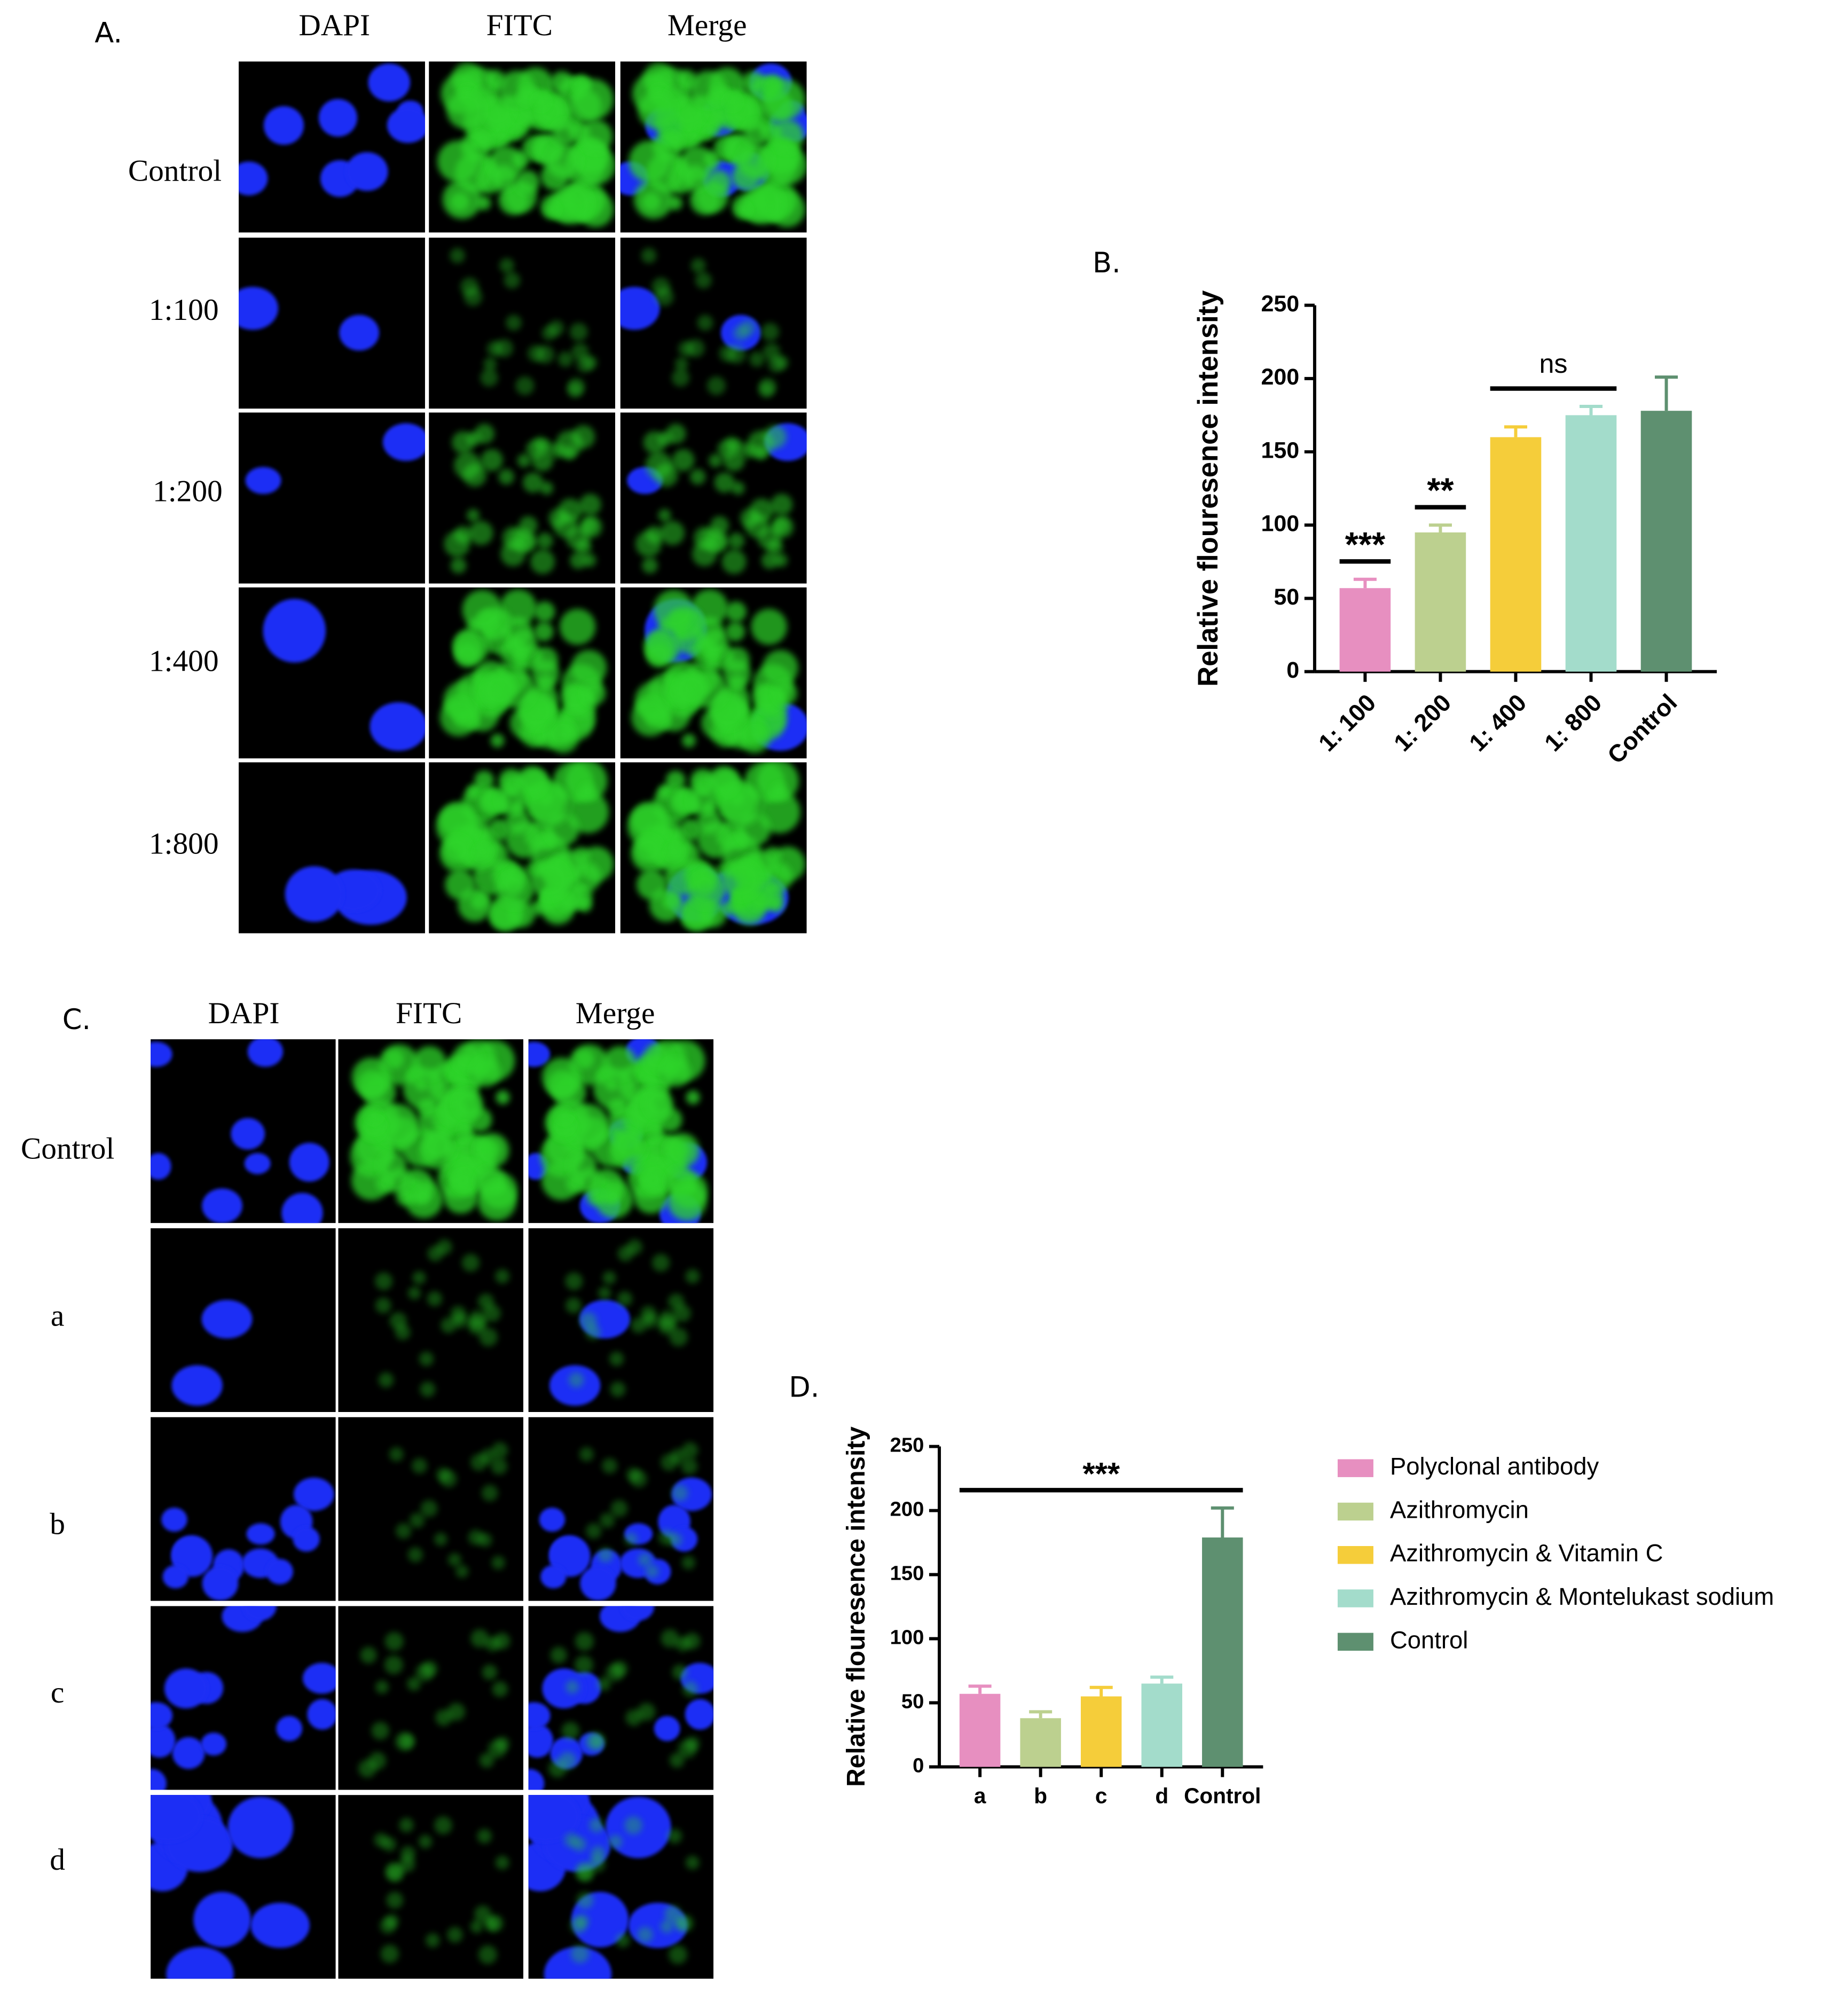 This screenshot has width=1838, height=2016. What do you see at coordinates (1101, 1731) in the screenshot?
I see `bar` at bounding box center [1101, 1731].